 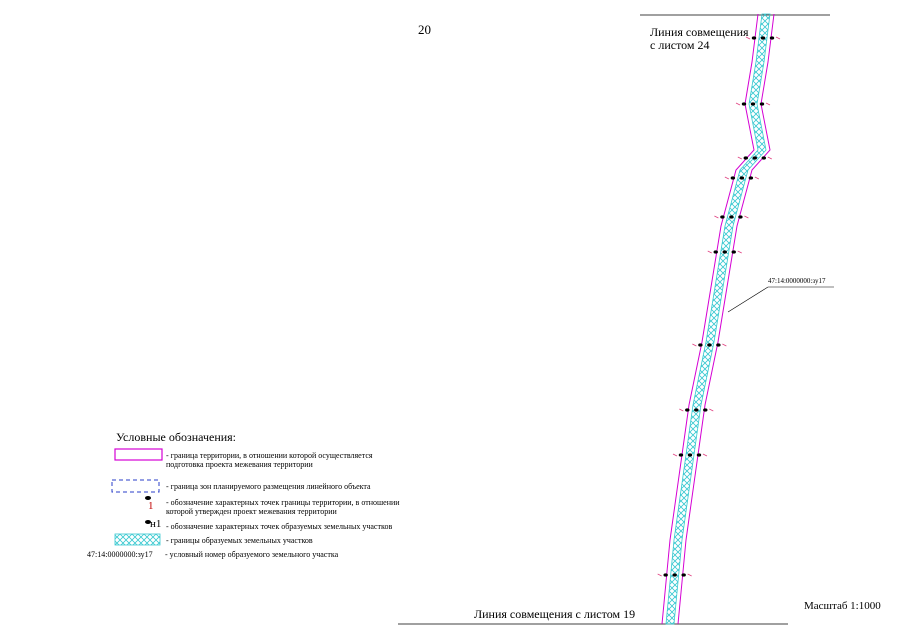 What do you see at coordinates (842, 606) in the screenshot?
I see `scale-label: Масштаб 1:1000` at bounding box center [842, 606].